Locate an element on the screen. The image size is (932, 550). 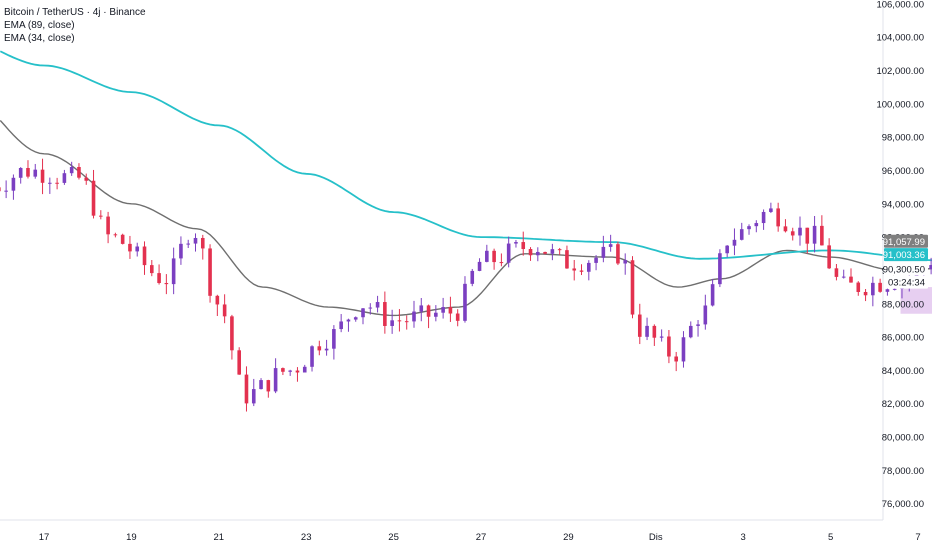
price-tick-label: 100,000.00 is located at coordinates (900, 104).